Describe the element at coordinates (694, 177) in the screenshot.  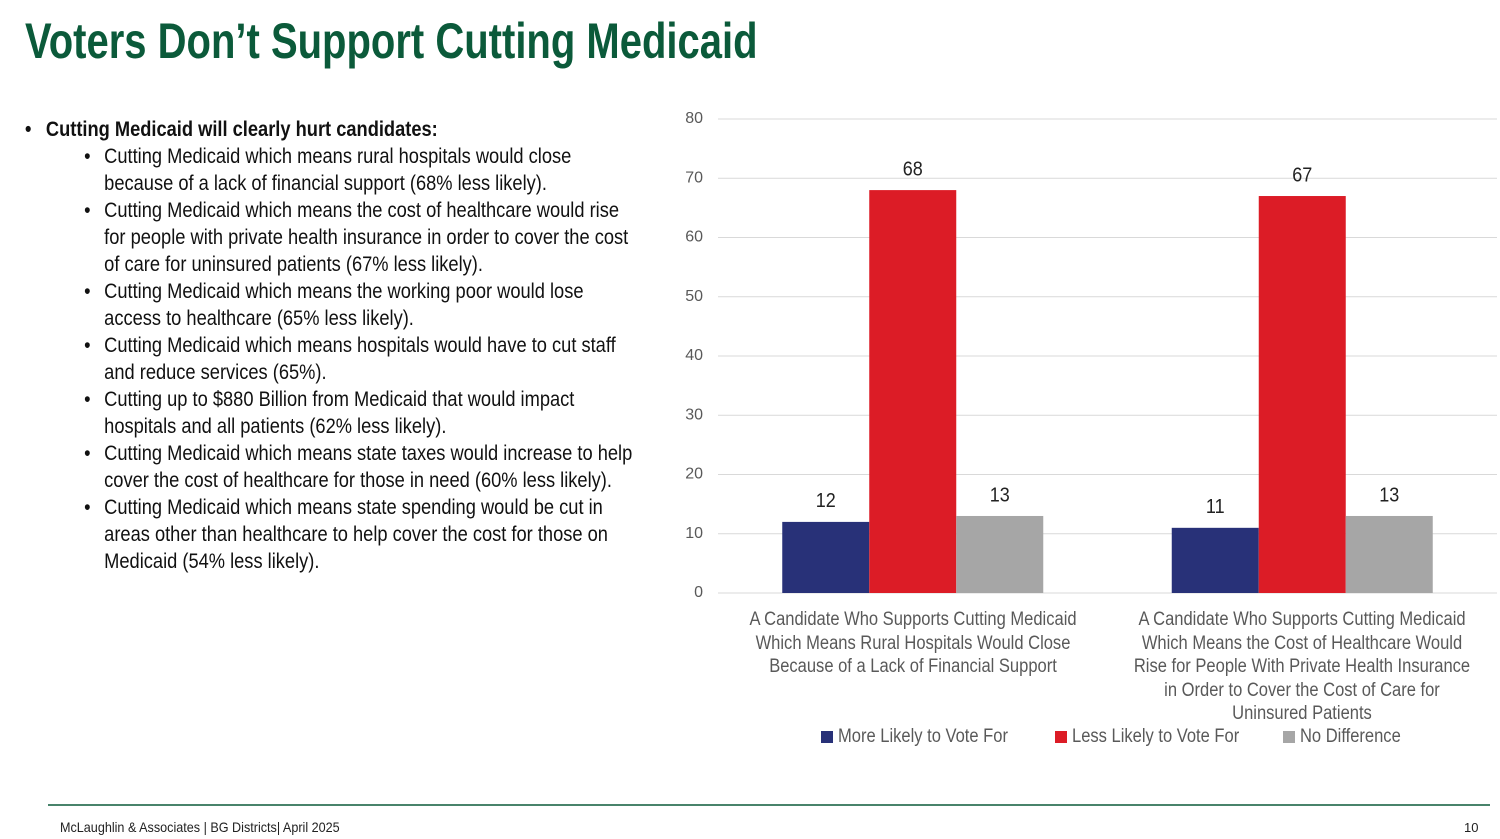
I see `y-tick-label: 70` at that location.